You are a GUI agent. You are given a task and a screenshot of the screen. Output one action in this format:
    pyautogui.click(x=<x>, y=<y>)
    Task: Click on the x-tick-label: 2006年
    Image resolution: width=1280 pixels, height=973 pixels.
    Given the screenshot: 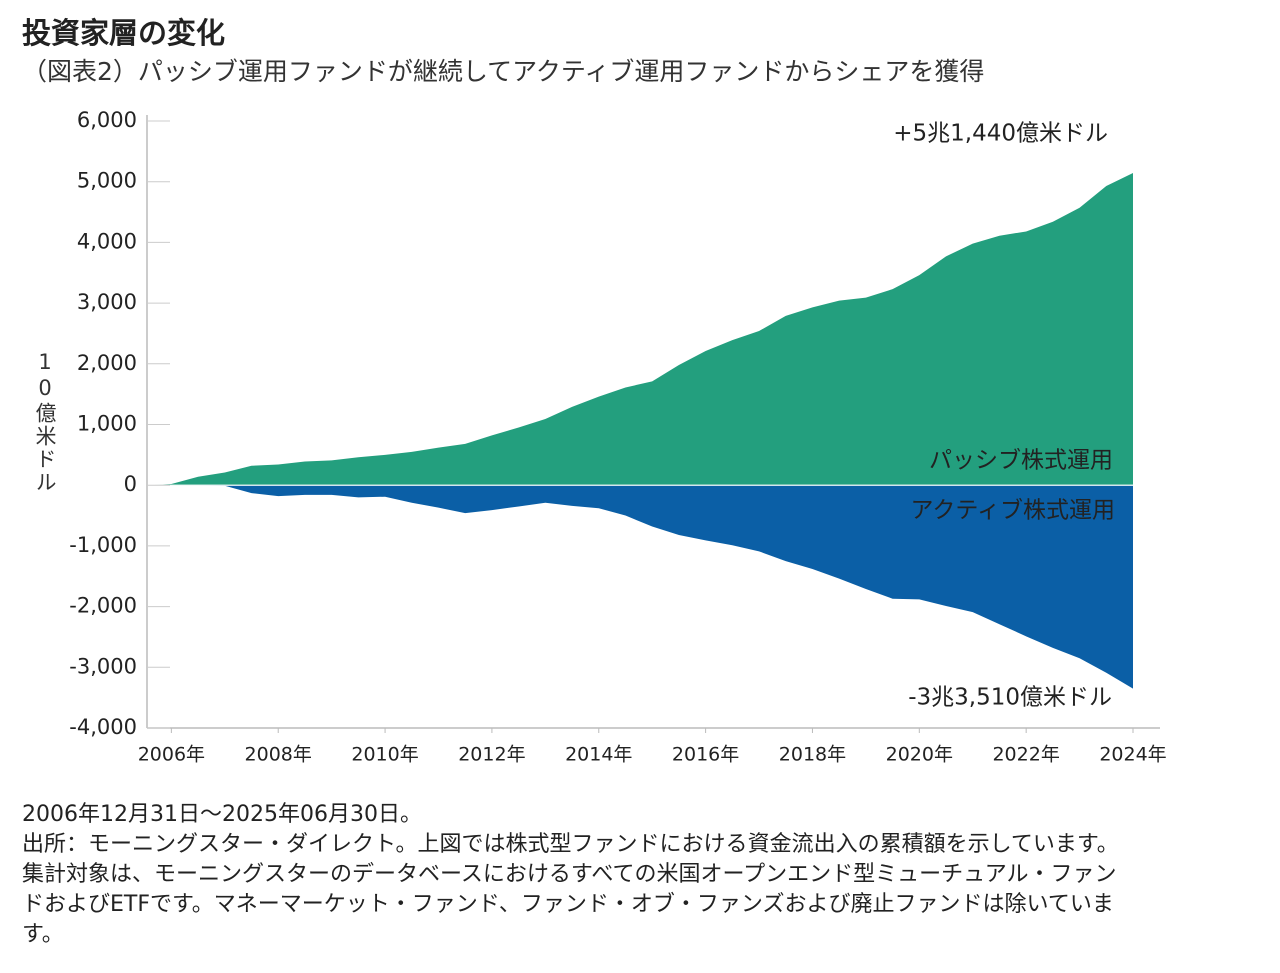 What is the action you would take?
    pyautogui.click(x=171, y=755)
    